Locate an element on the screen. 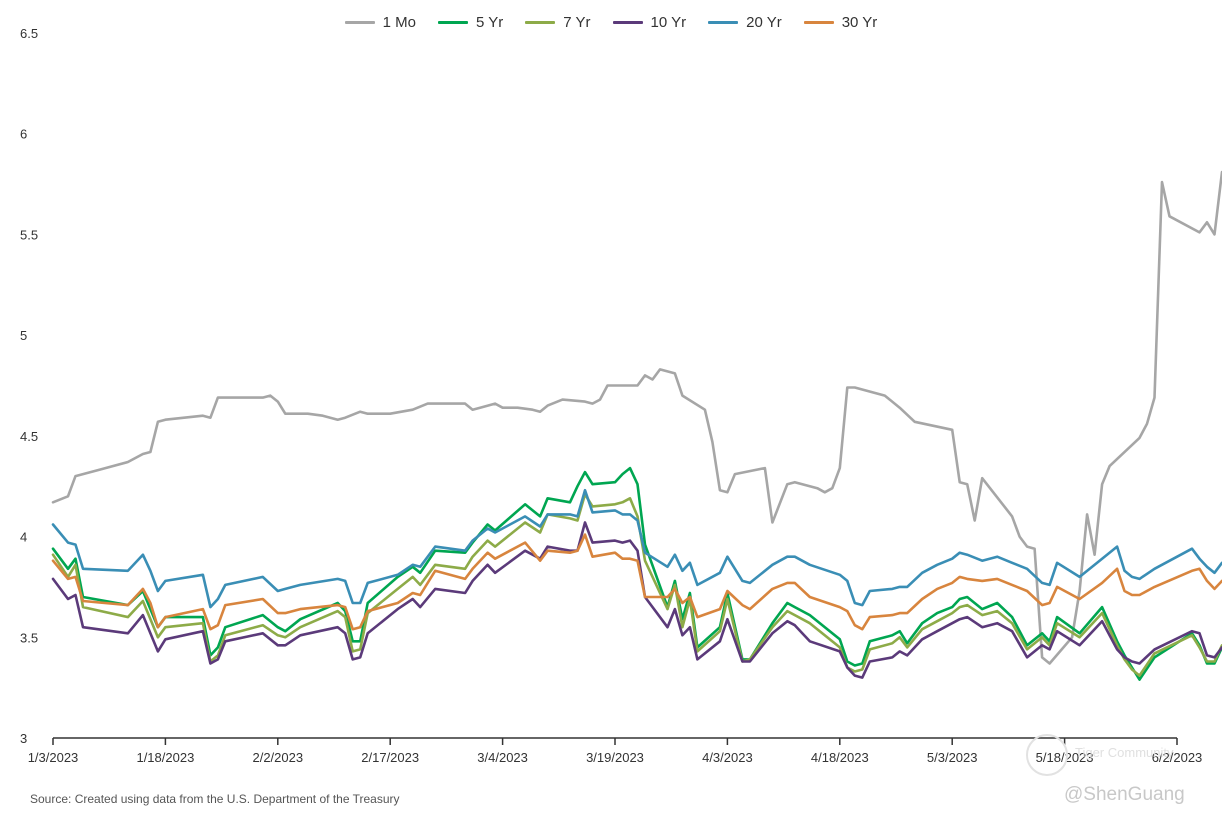 The height and width of the screenshot is (827, 1222). watermark-handle: @ShenGuang is located at coordinates (1124, 794).